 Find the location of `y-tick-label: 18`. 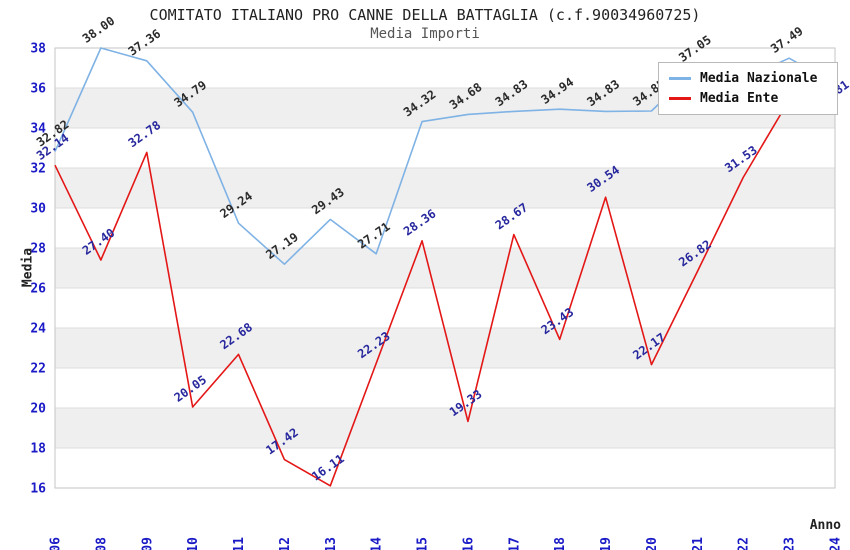

y-tick-label: 18 is located at coordinates (38, 449).